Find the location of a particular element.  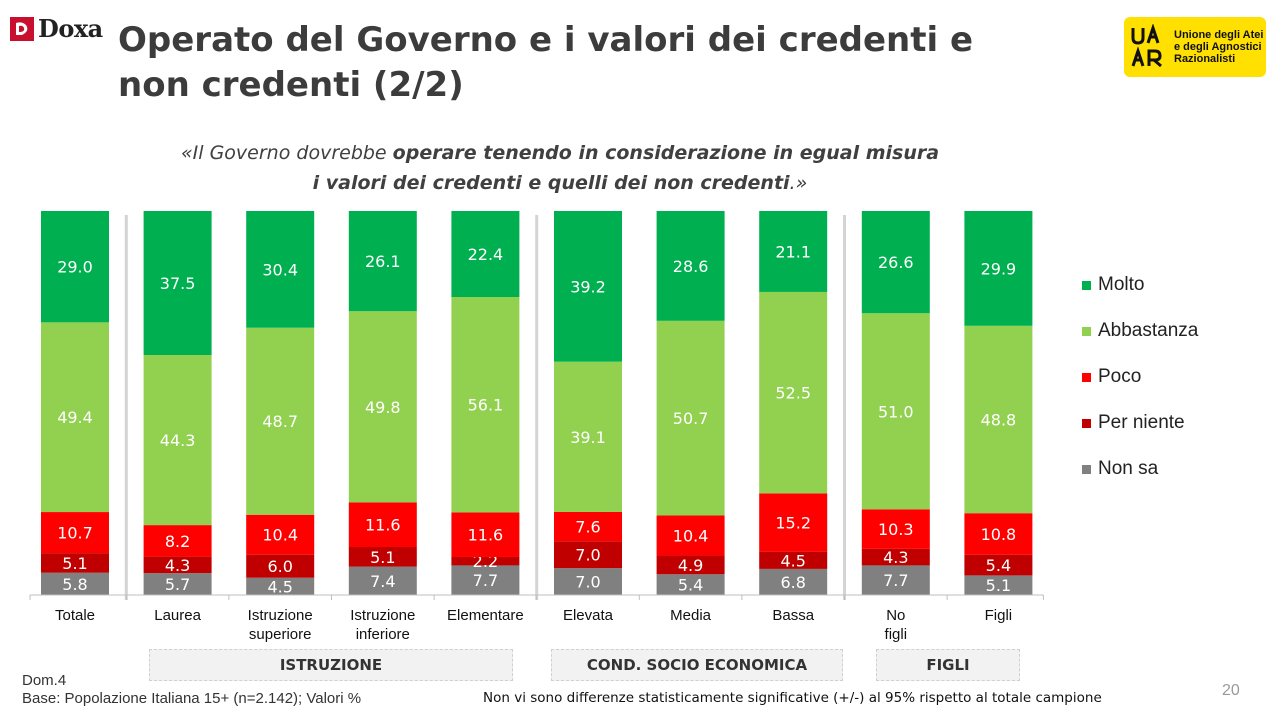

data-label: 26.1 is located at coordinates (383, 261).